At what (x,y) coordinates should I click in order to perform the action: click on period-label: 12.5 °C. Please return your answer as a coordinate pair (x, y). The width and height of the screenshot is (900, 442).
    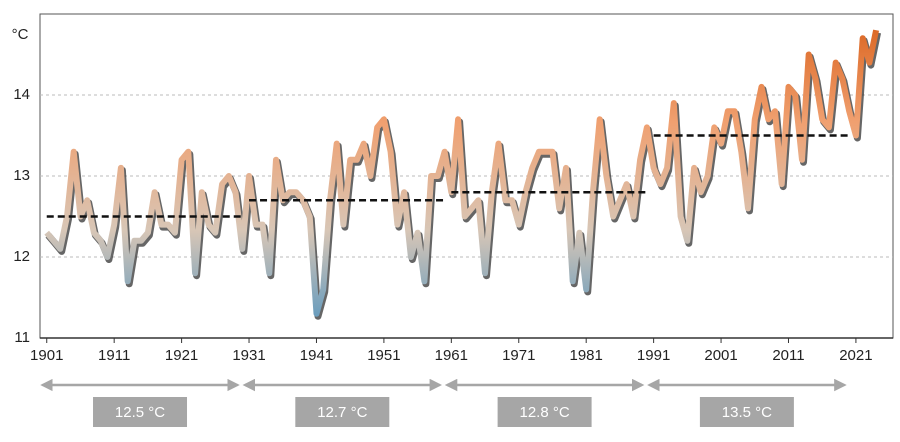
    Looking at the image, I should click on (140, 412).